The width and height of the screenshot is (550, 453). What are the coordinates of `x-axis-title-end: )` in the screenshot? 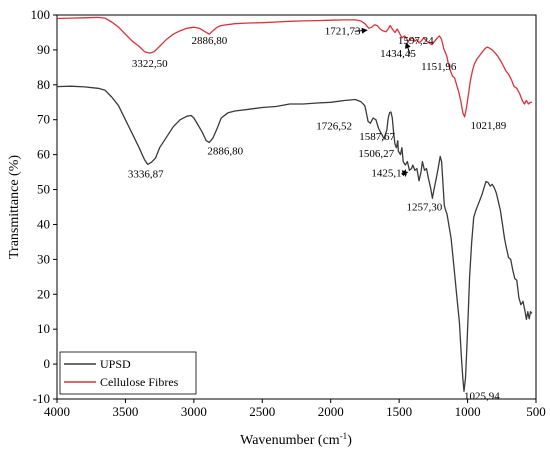 It's located at (349, 440).